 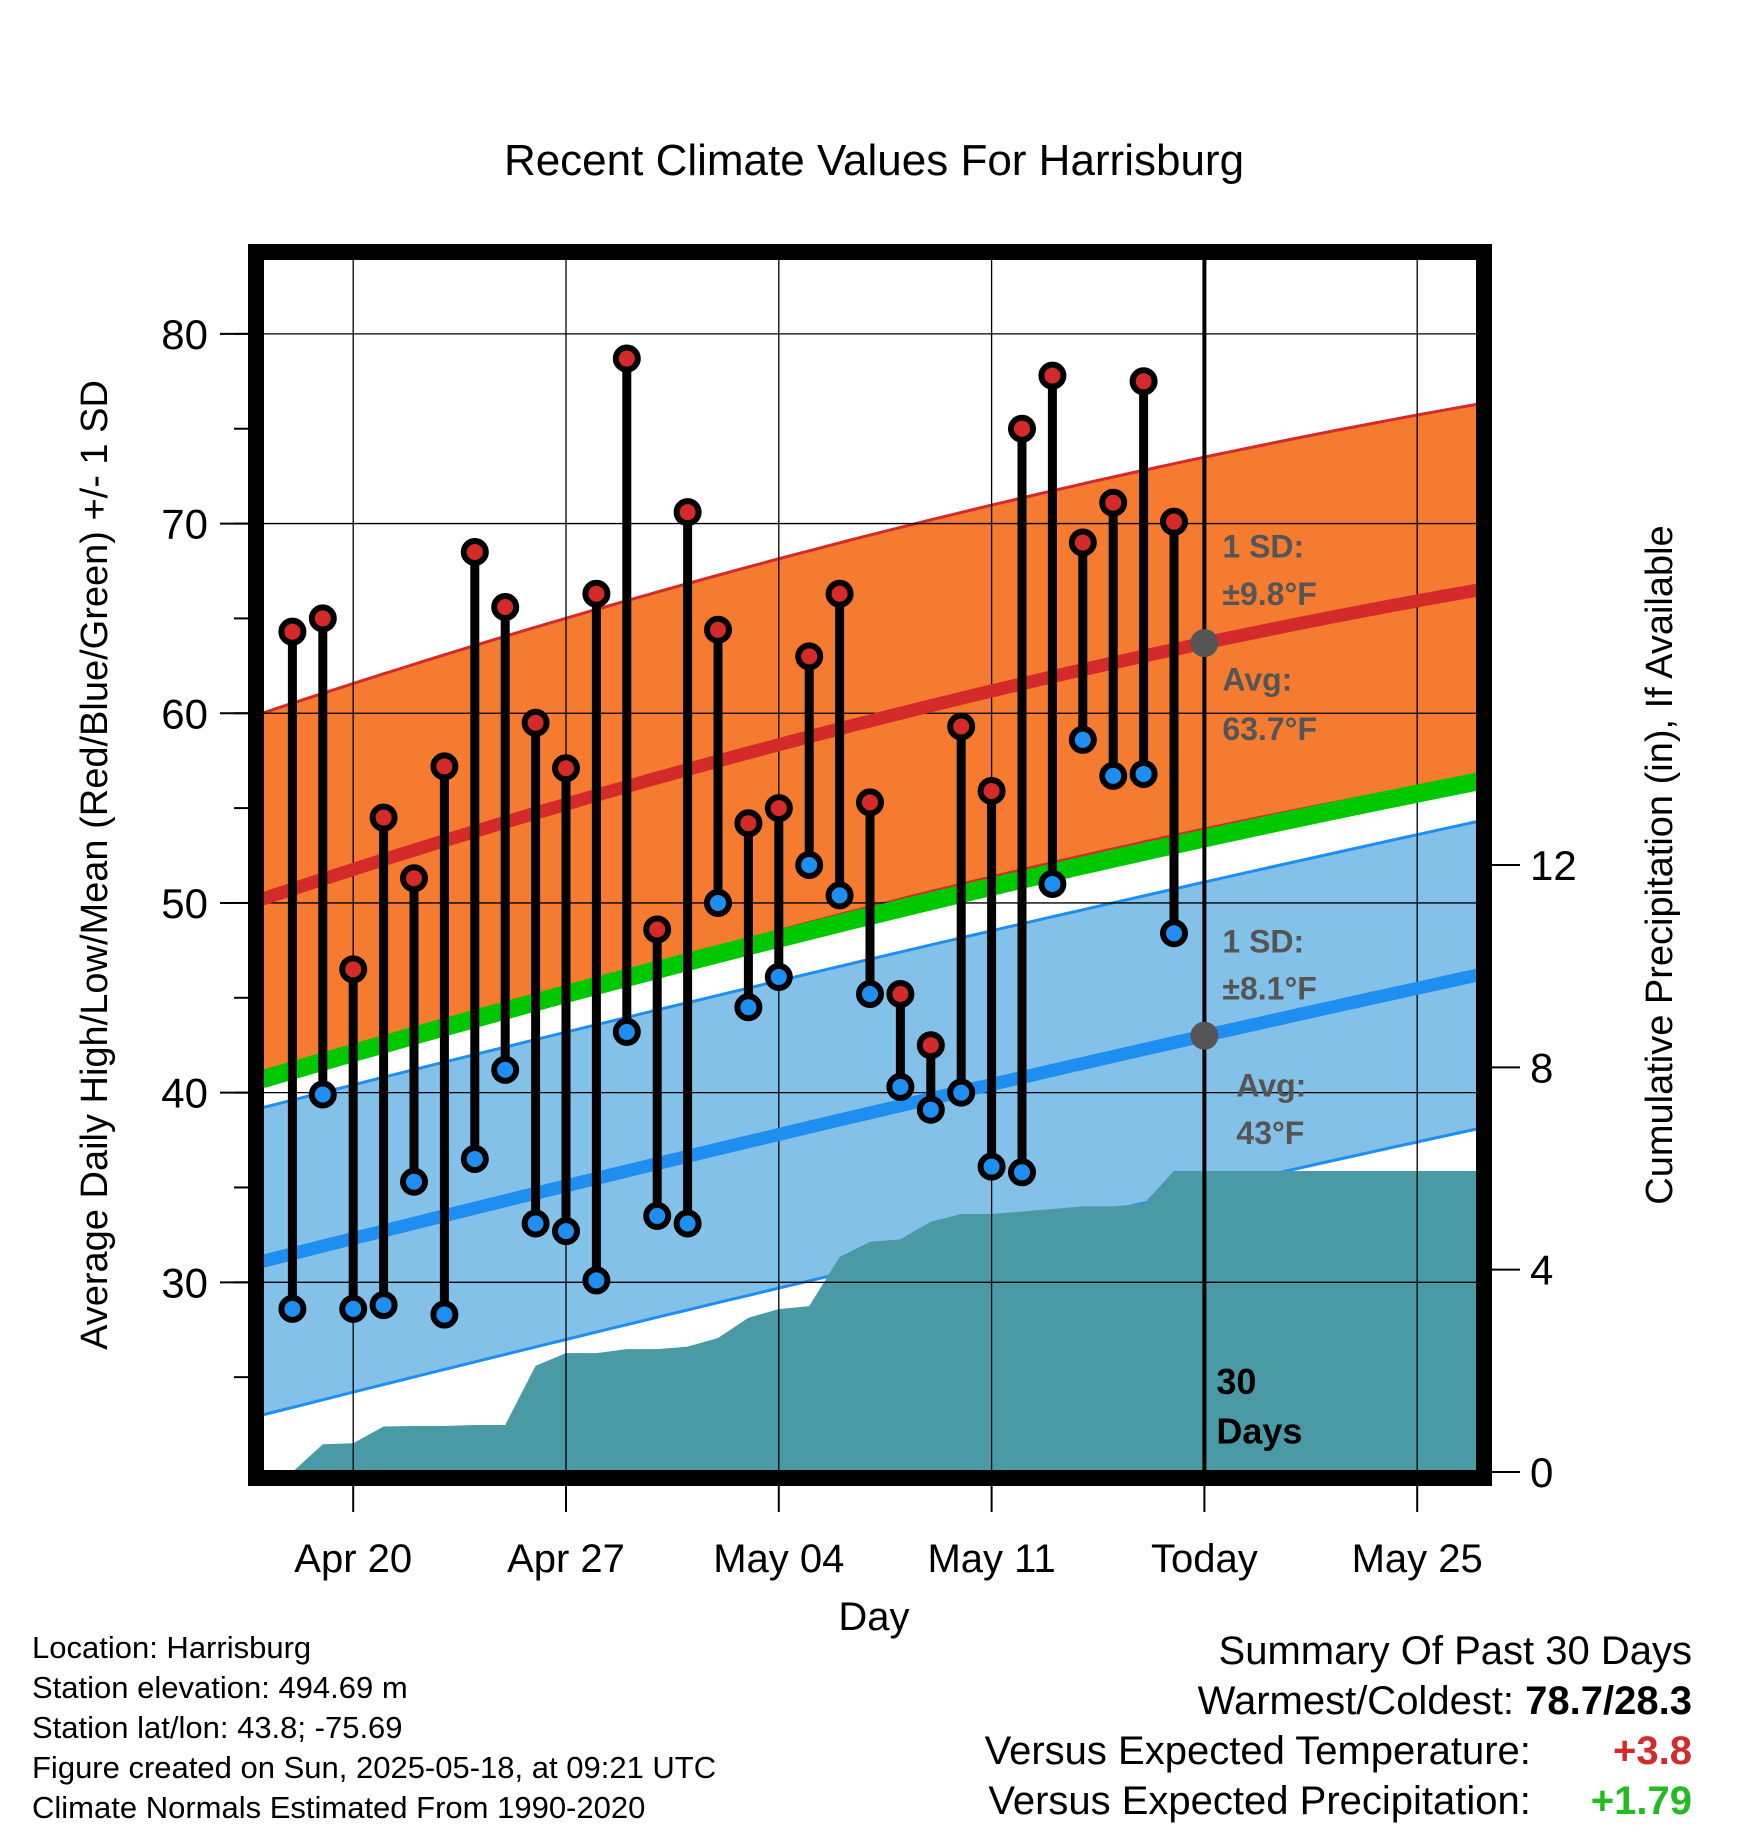 I want to click on temp-label: Versus Expected Temperature:, so click(x=1257, y=1751).